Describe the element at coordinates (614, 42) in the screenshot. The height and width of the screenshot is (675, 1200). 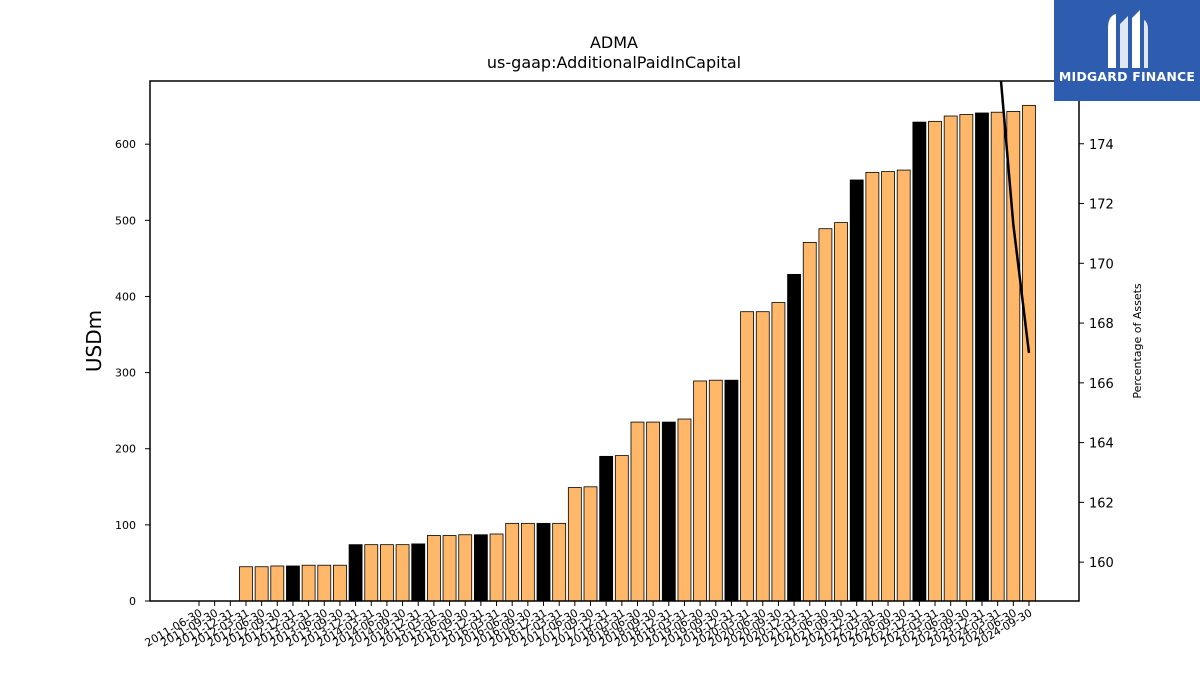
I see `chart-title: ADMA` at that location.